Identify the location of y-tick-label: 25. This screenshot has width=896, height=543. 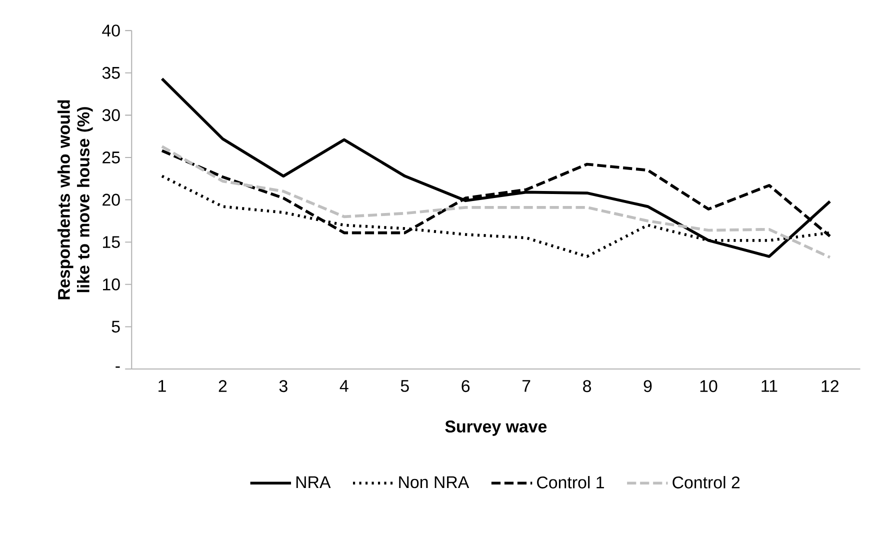
(111, 158).